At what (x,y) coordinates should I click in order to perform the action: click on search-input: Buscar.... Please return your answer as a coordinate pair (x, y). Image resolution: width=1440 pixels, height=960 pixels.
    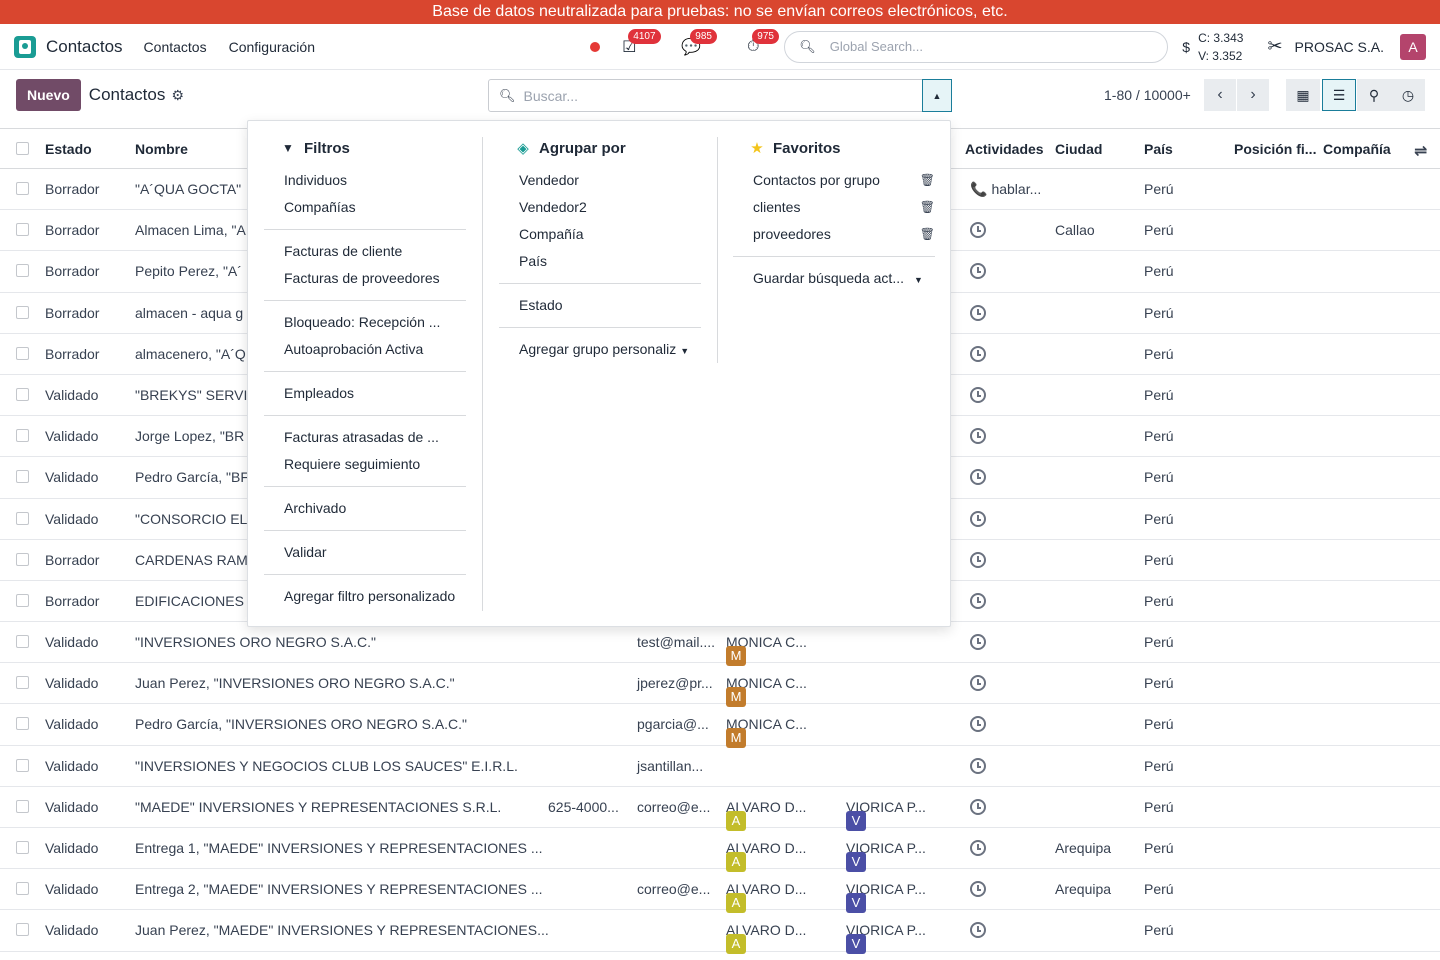
    Looking at the image, I should click on (550, 95).